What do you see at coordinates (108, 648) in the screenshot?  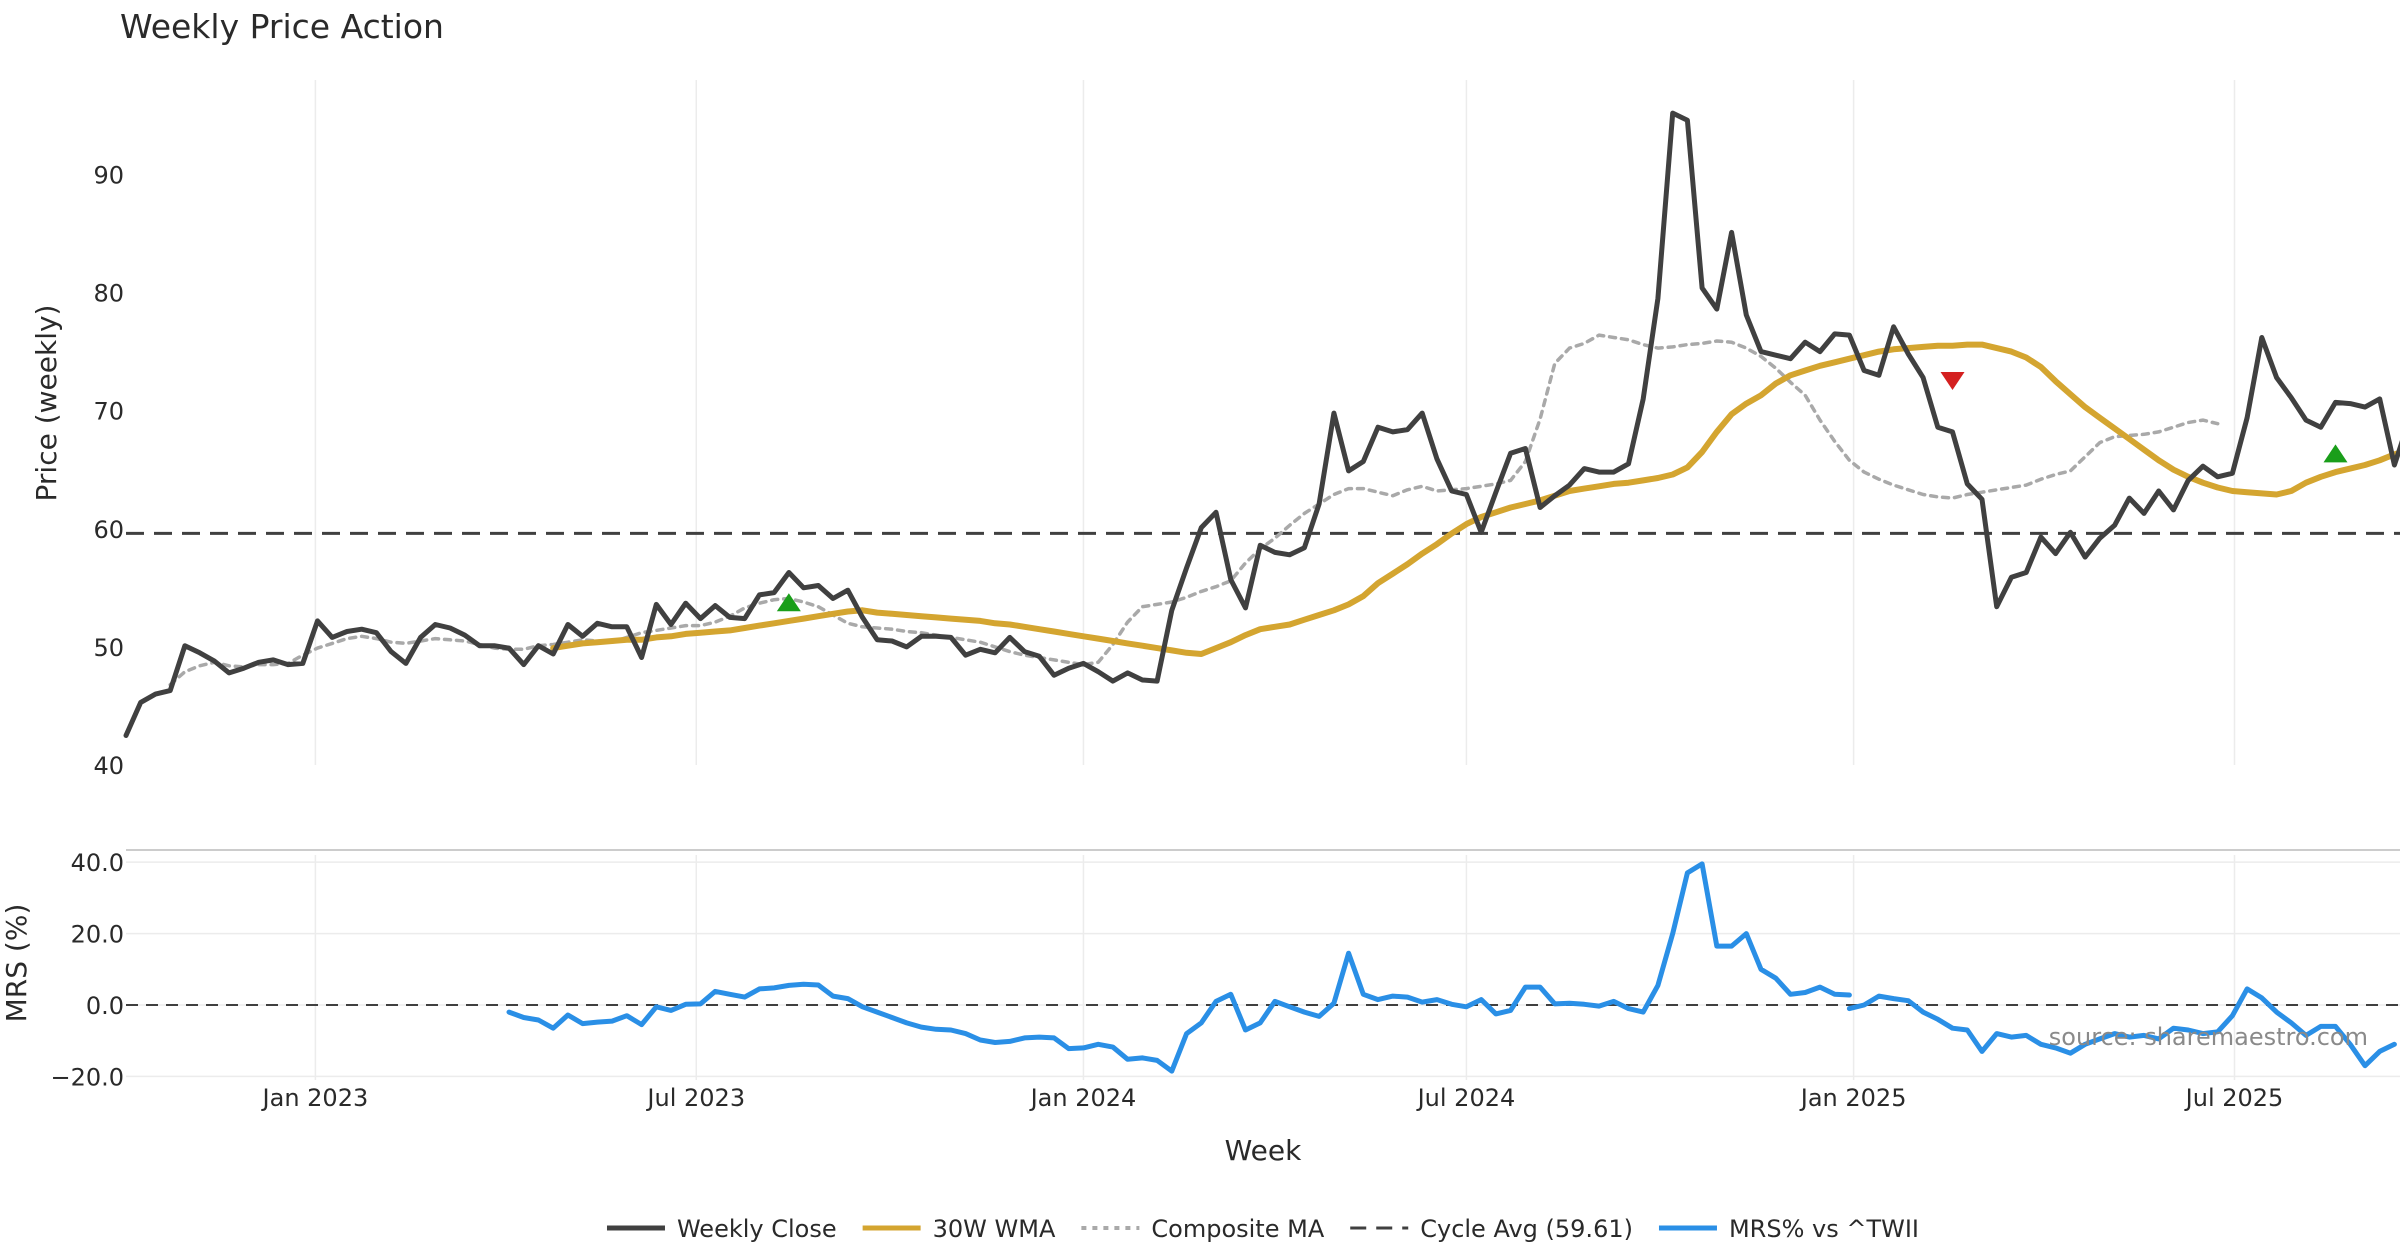 I see `price-y-tick-label: 50` at bounding box center [108, 648].